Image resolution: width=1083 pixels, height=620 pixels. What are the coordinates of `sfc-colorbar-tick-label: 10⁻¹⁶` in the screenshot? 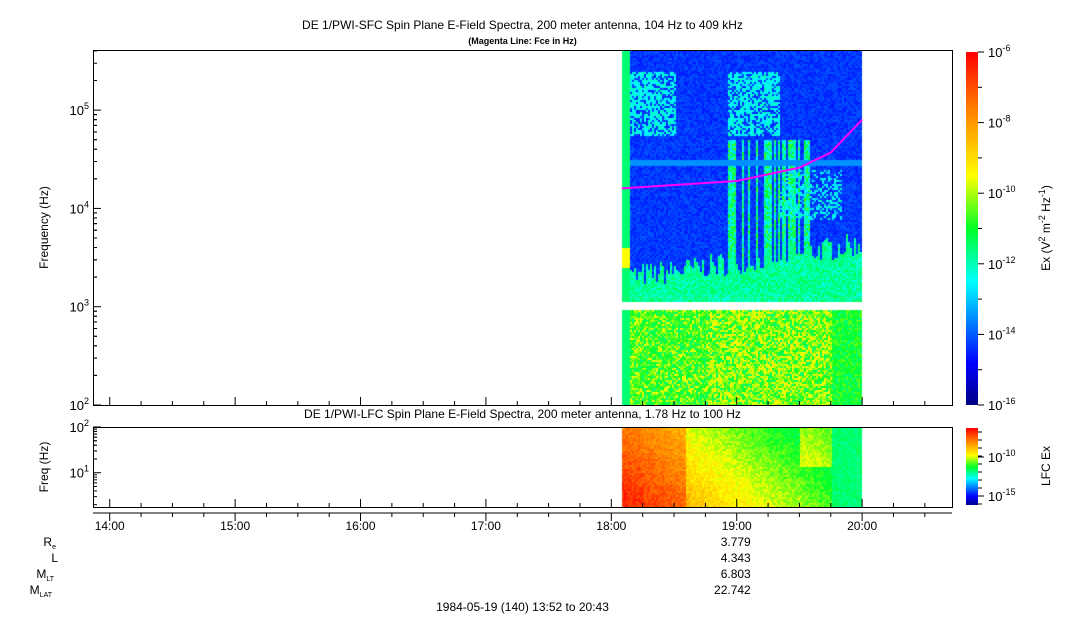 It's located at (1001, 404).